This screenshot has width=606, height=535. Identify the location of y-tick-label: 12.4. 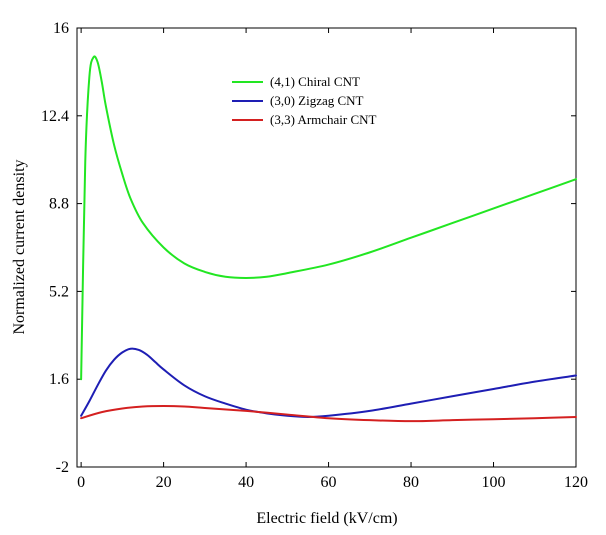
(55, 116).